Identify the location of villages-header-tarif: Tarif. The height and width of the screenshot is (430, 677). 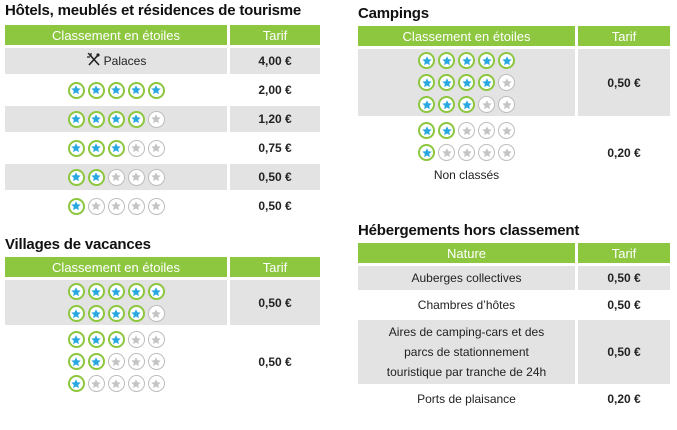
(275, 267).